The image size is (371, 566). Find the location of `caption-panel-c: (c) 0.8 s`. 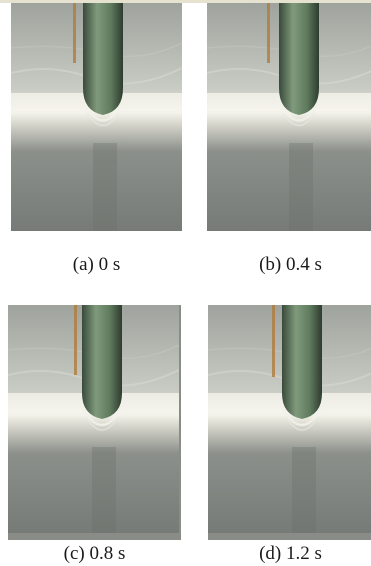

caption-panel-c: (c) 0.8 s is located at coordinates (94, 553).